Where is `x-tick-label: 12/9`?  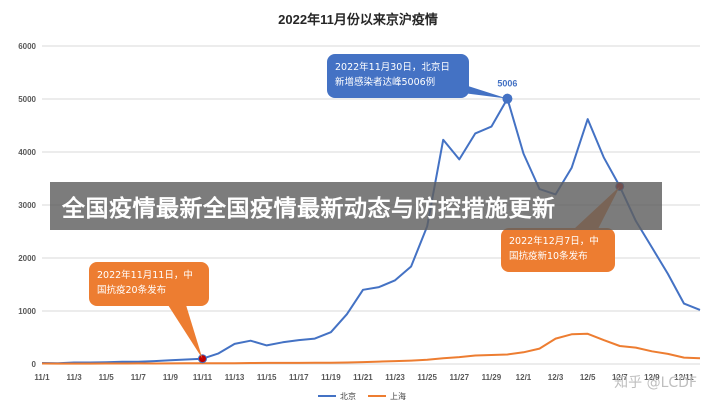
x-tick-label: 12/9 is located at coordinates (652, 377).